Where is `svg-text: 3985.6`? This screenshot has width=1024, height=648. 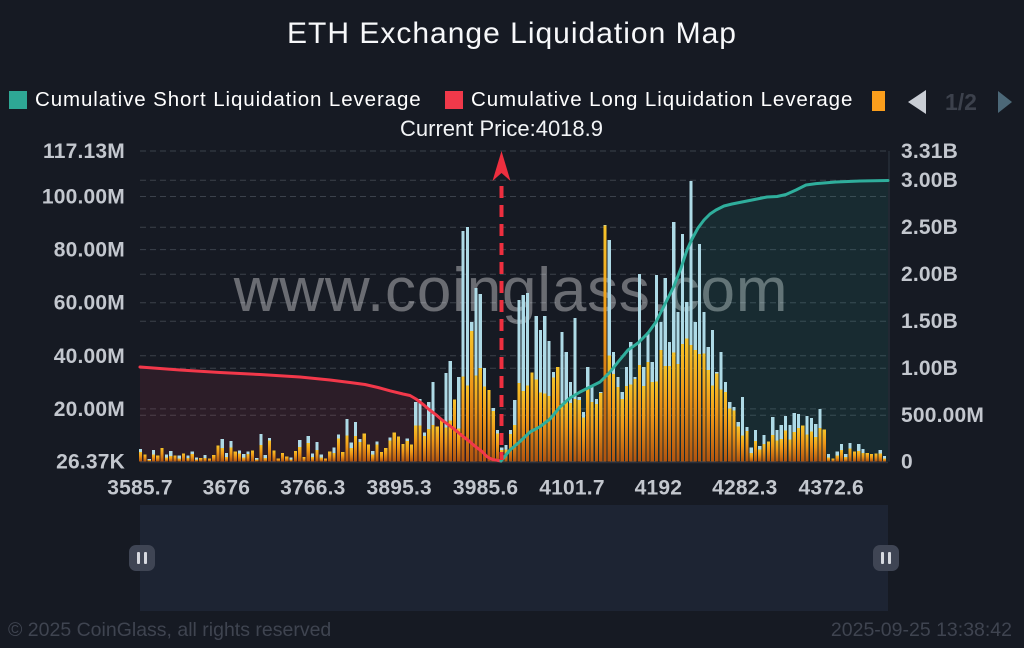
svg-text: 3985.6 is located at coordinates (485, 488).